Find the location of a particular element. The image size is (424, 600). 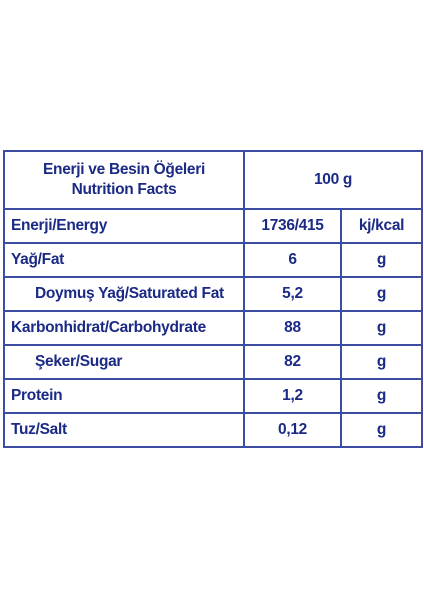

header-title-cell: Enerji ve Besin Öğeleri Nutrition Facts is located at coordinates (124, 180).